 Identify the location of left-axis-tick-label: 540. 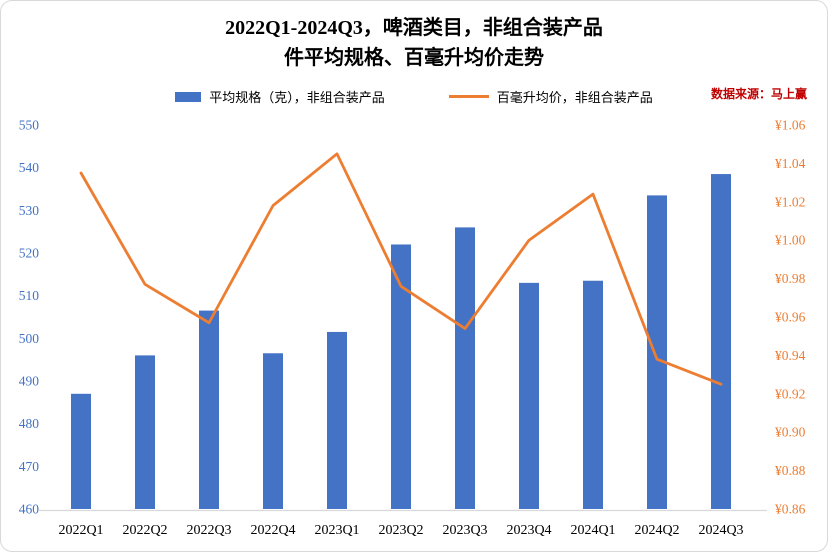
(29, 167).